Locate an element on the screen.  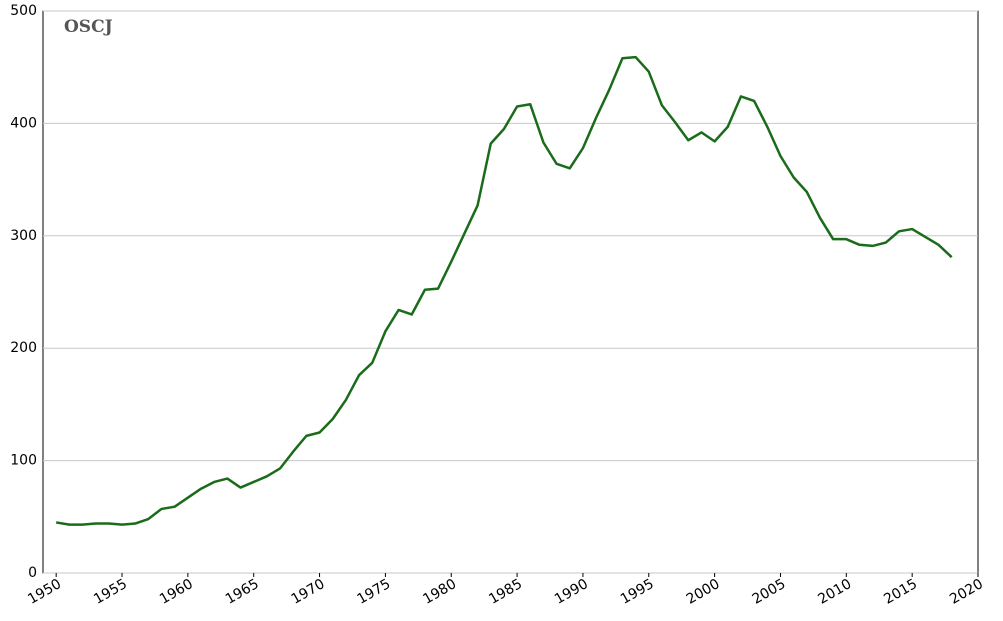
logo: OSCJ is located at coordinates (88, 27).